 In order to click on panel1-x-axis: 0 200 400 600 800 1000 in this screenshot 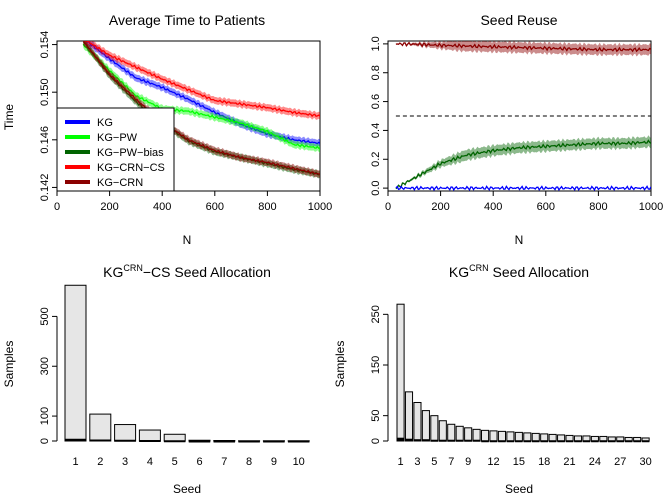, I will do `click(193, 202)`.